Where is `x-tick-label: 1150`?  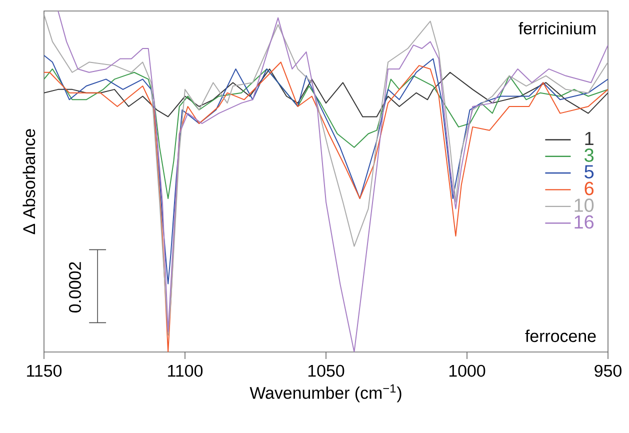
x-tick-label: 1150 is located at coordinates (44, 370).